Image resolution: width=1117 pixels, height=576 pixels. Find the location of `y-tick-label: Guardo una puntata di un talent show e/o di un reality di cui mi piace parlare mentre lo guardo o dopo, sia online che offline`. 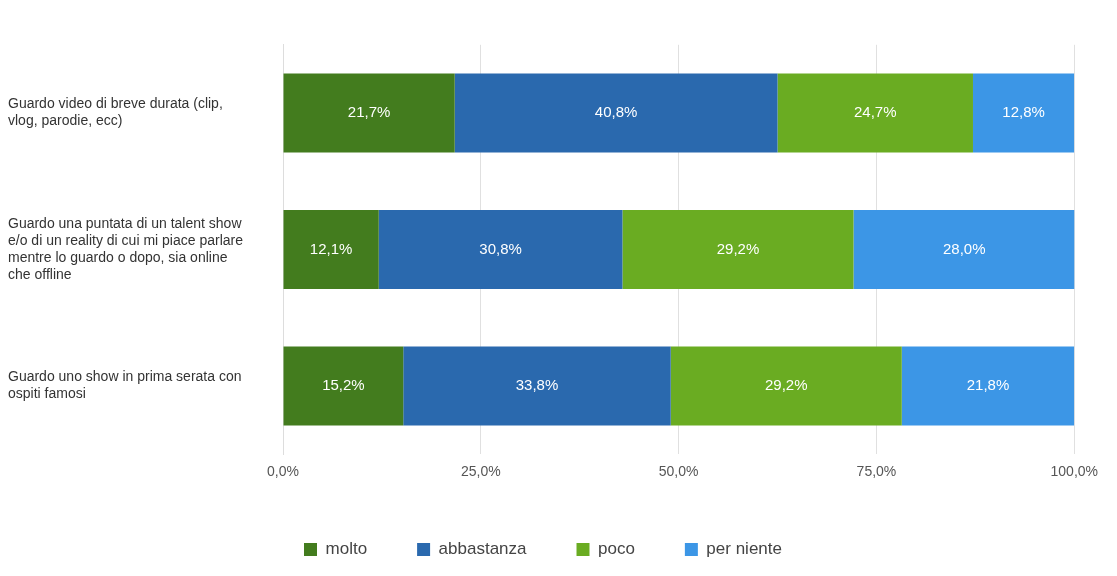

y-tick-label: Guardo una puntata di un talent show e/o di un reality di cui mi piace parlare mentre lo guardo o dopo, sia online che offline is located at coordinates (126, 248).